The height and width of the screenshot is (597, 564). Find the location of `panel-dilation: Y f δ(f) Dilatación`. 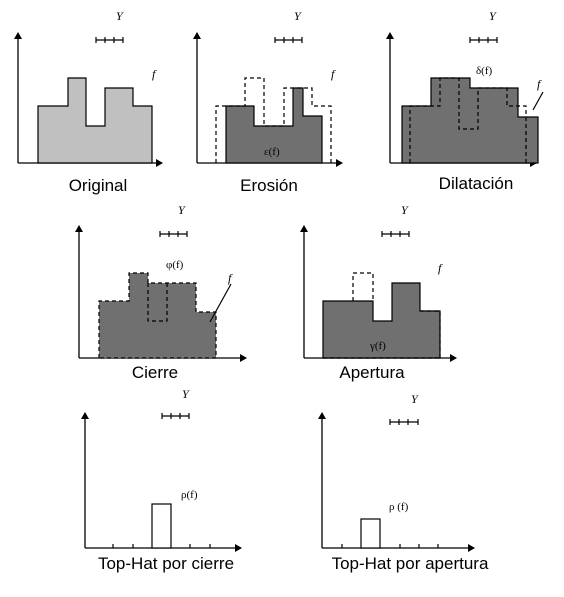

panel-dilation: Y f δ(f) Dilatación is located at coordinates (465, 101).